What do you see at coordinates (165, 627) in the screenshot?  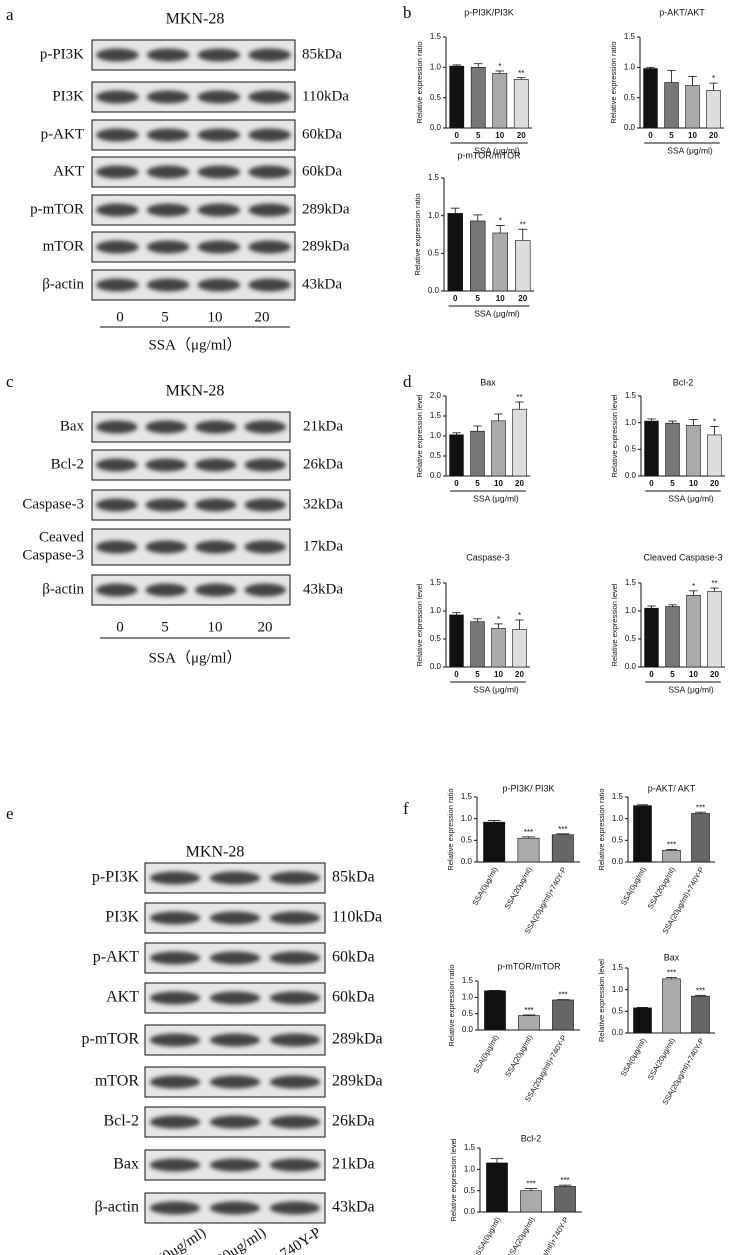 I see `lane-label: 5` at bounding box center [165, 627].